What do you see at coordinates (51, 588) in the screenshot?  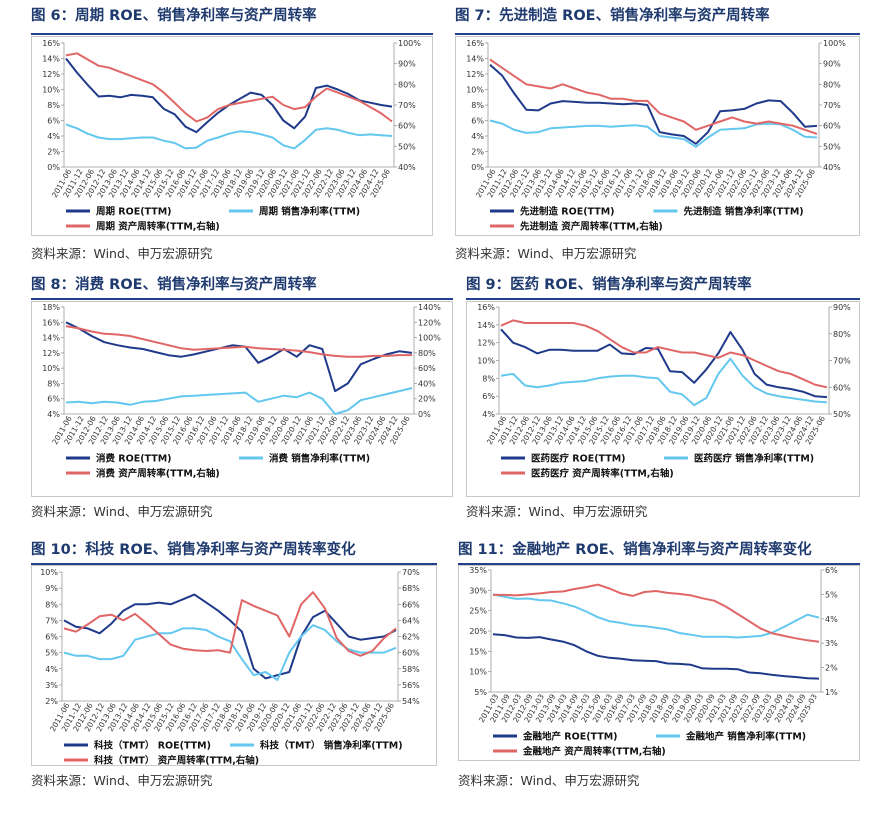 I see `left-tick-label: 9%` at bounding box center [51, 588].